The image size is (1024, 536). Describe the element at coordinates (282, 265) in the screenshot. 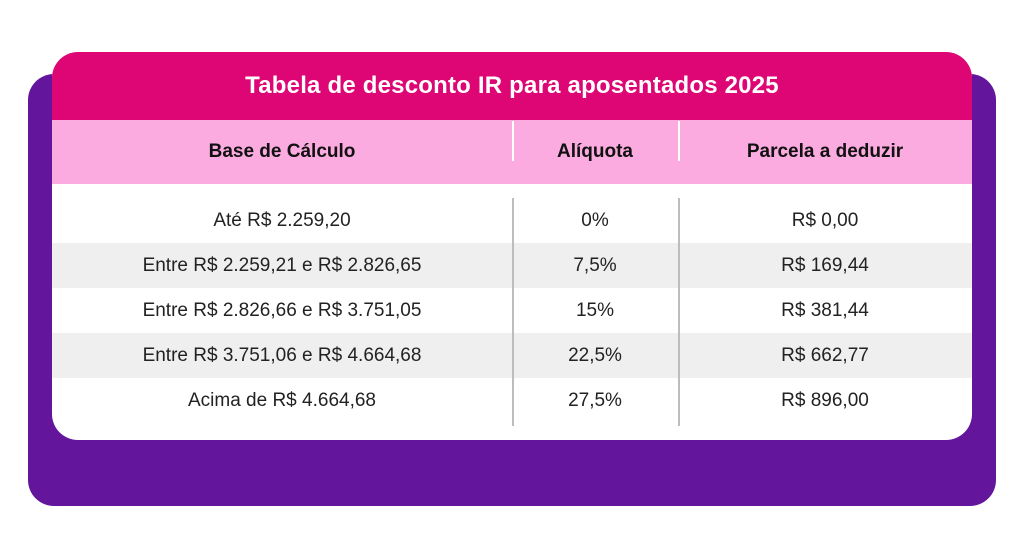

I see `cell-base: Entre R$ 2.259,21 e R$ 2.826,65` at that location.